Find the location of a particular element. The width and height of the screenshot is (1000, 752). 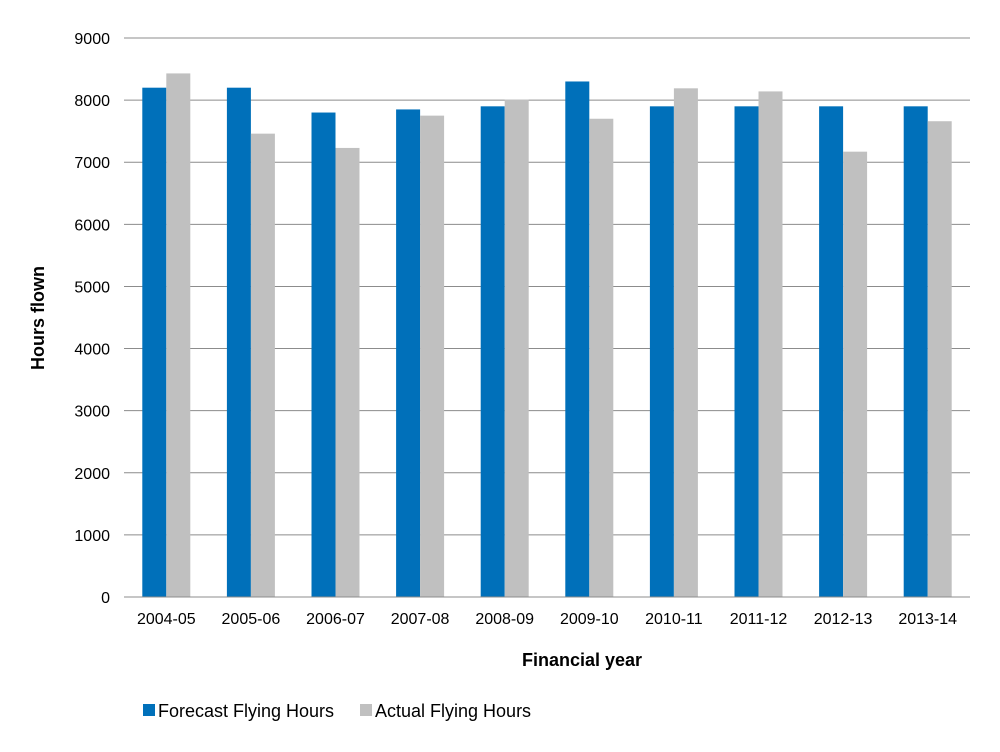

x-axis-title: Financial year is located at coordinates (582, 660).